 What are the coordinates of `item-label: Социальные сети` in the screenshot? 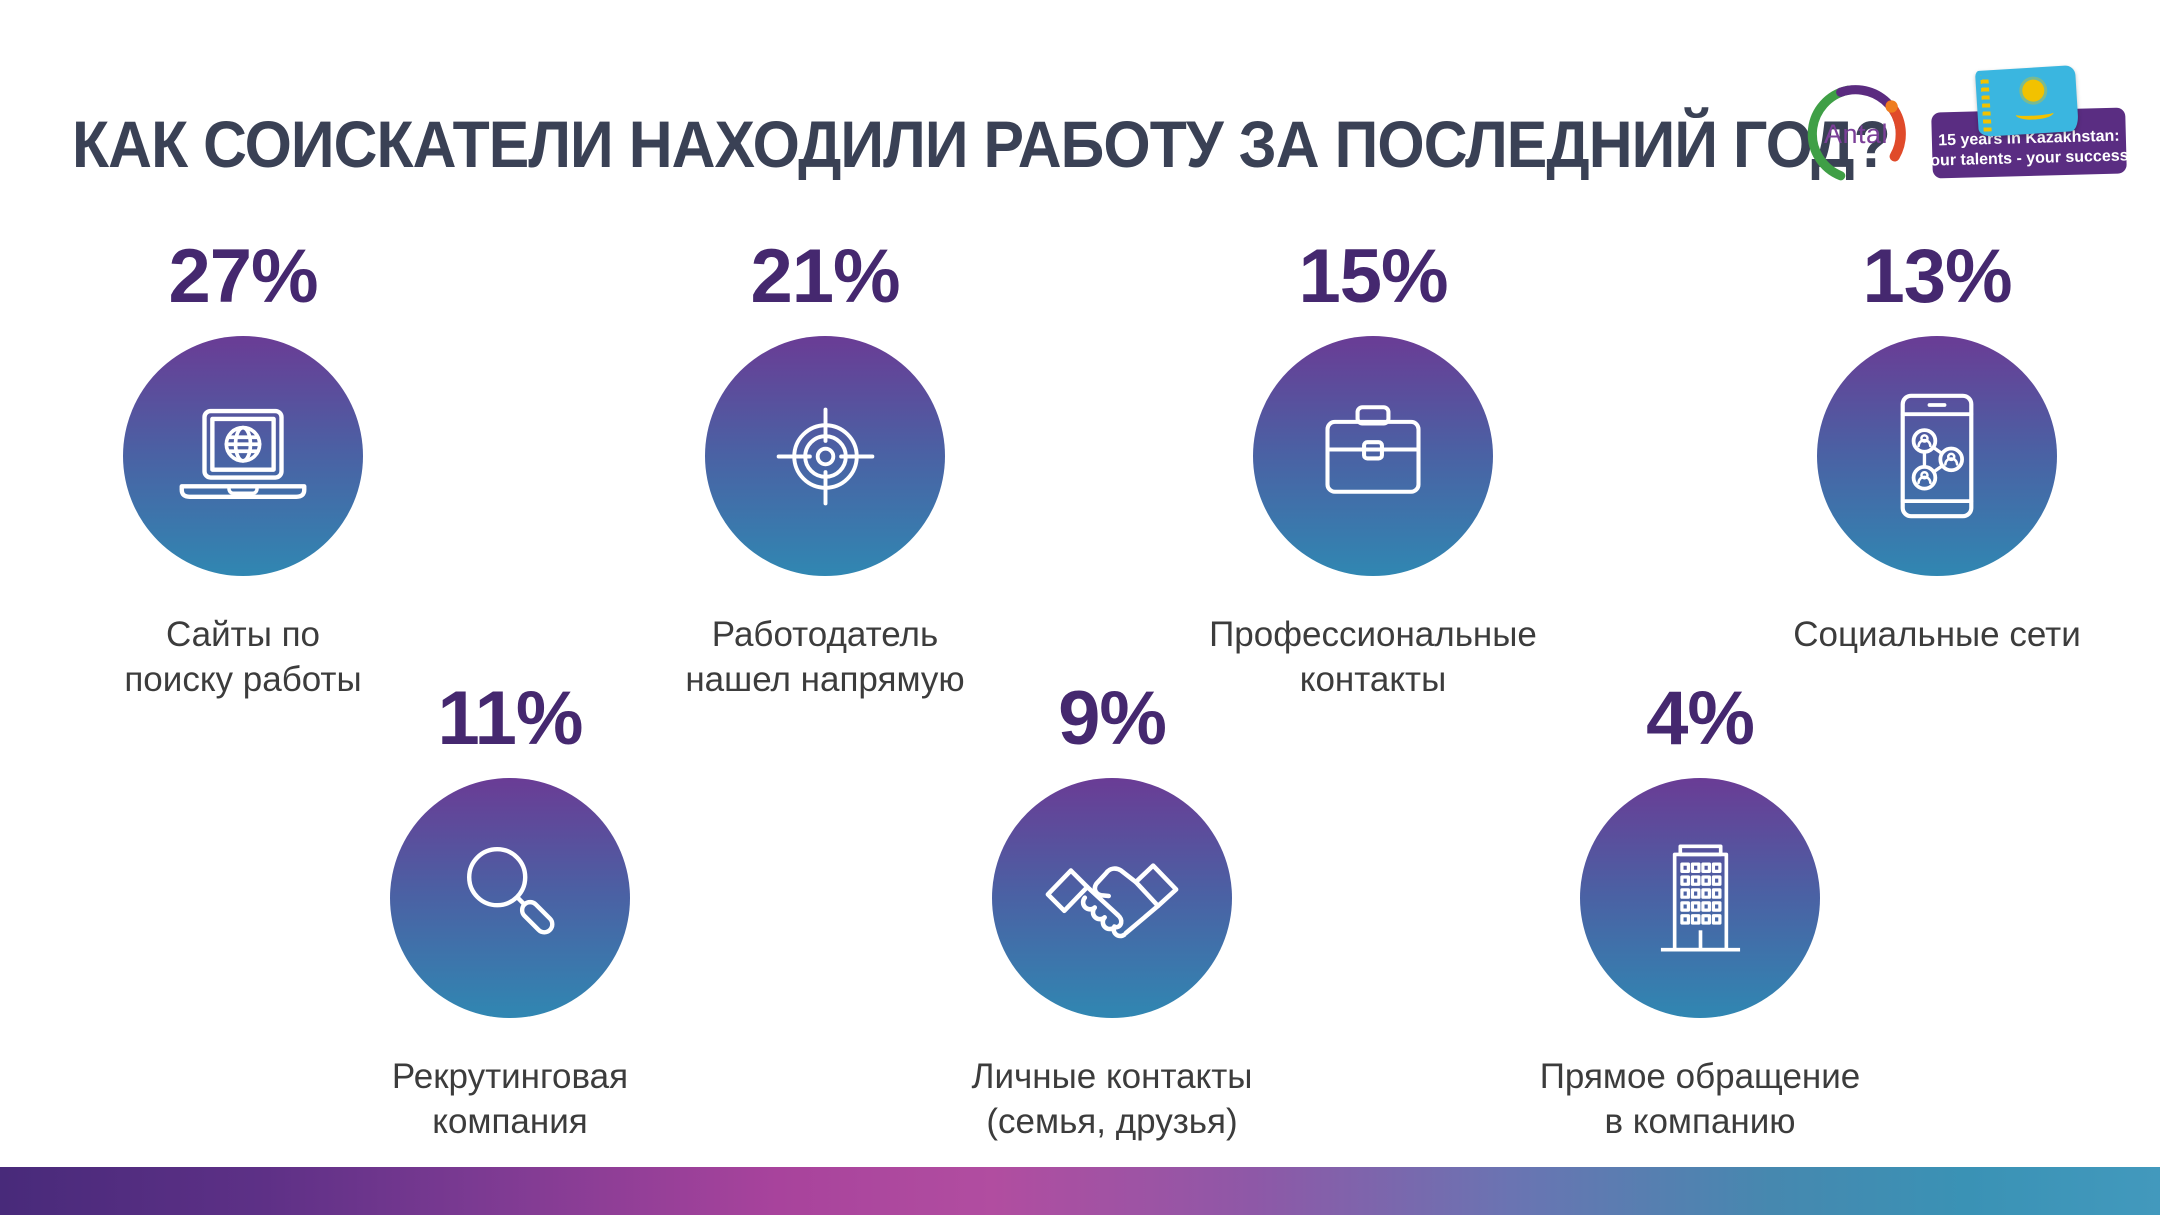 It's located at (1937, 634).